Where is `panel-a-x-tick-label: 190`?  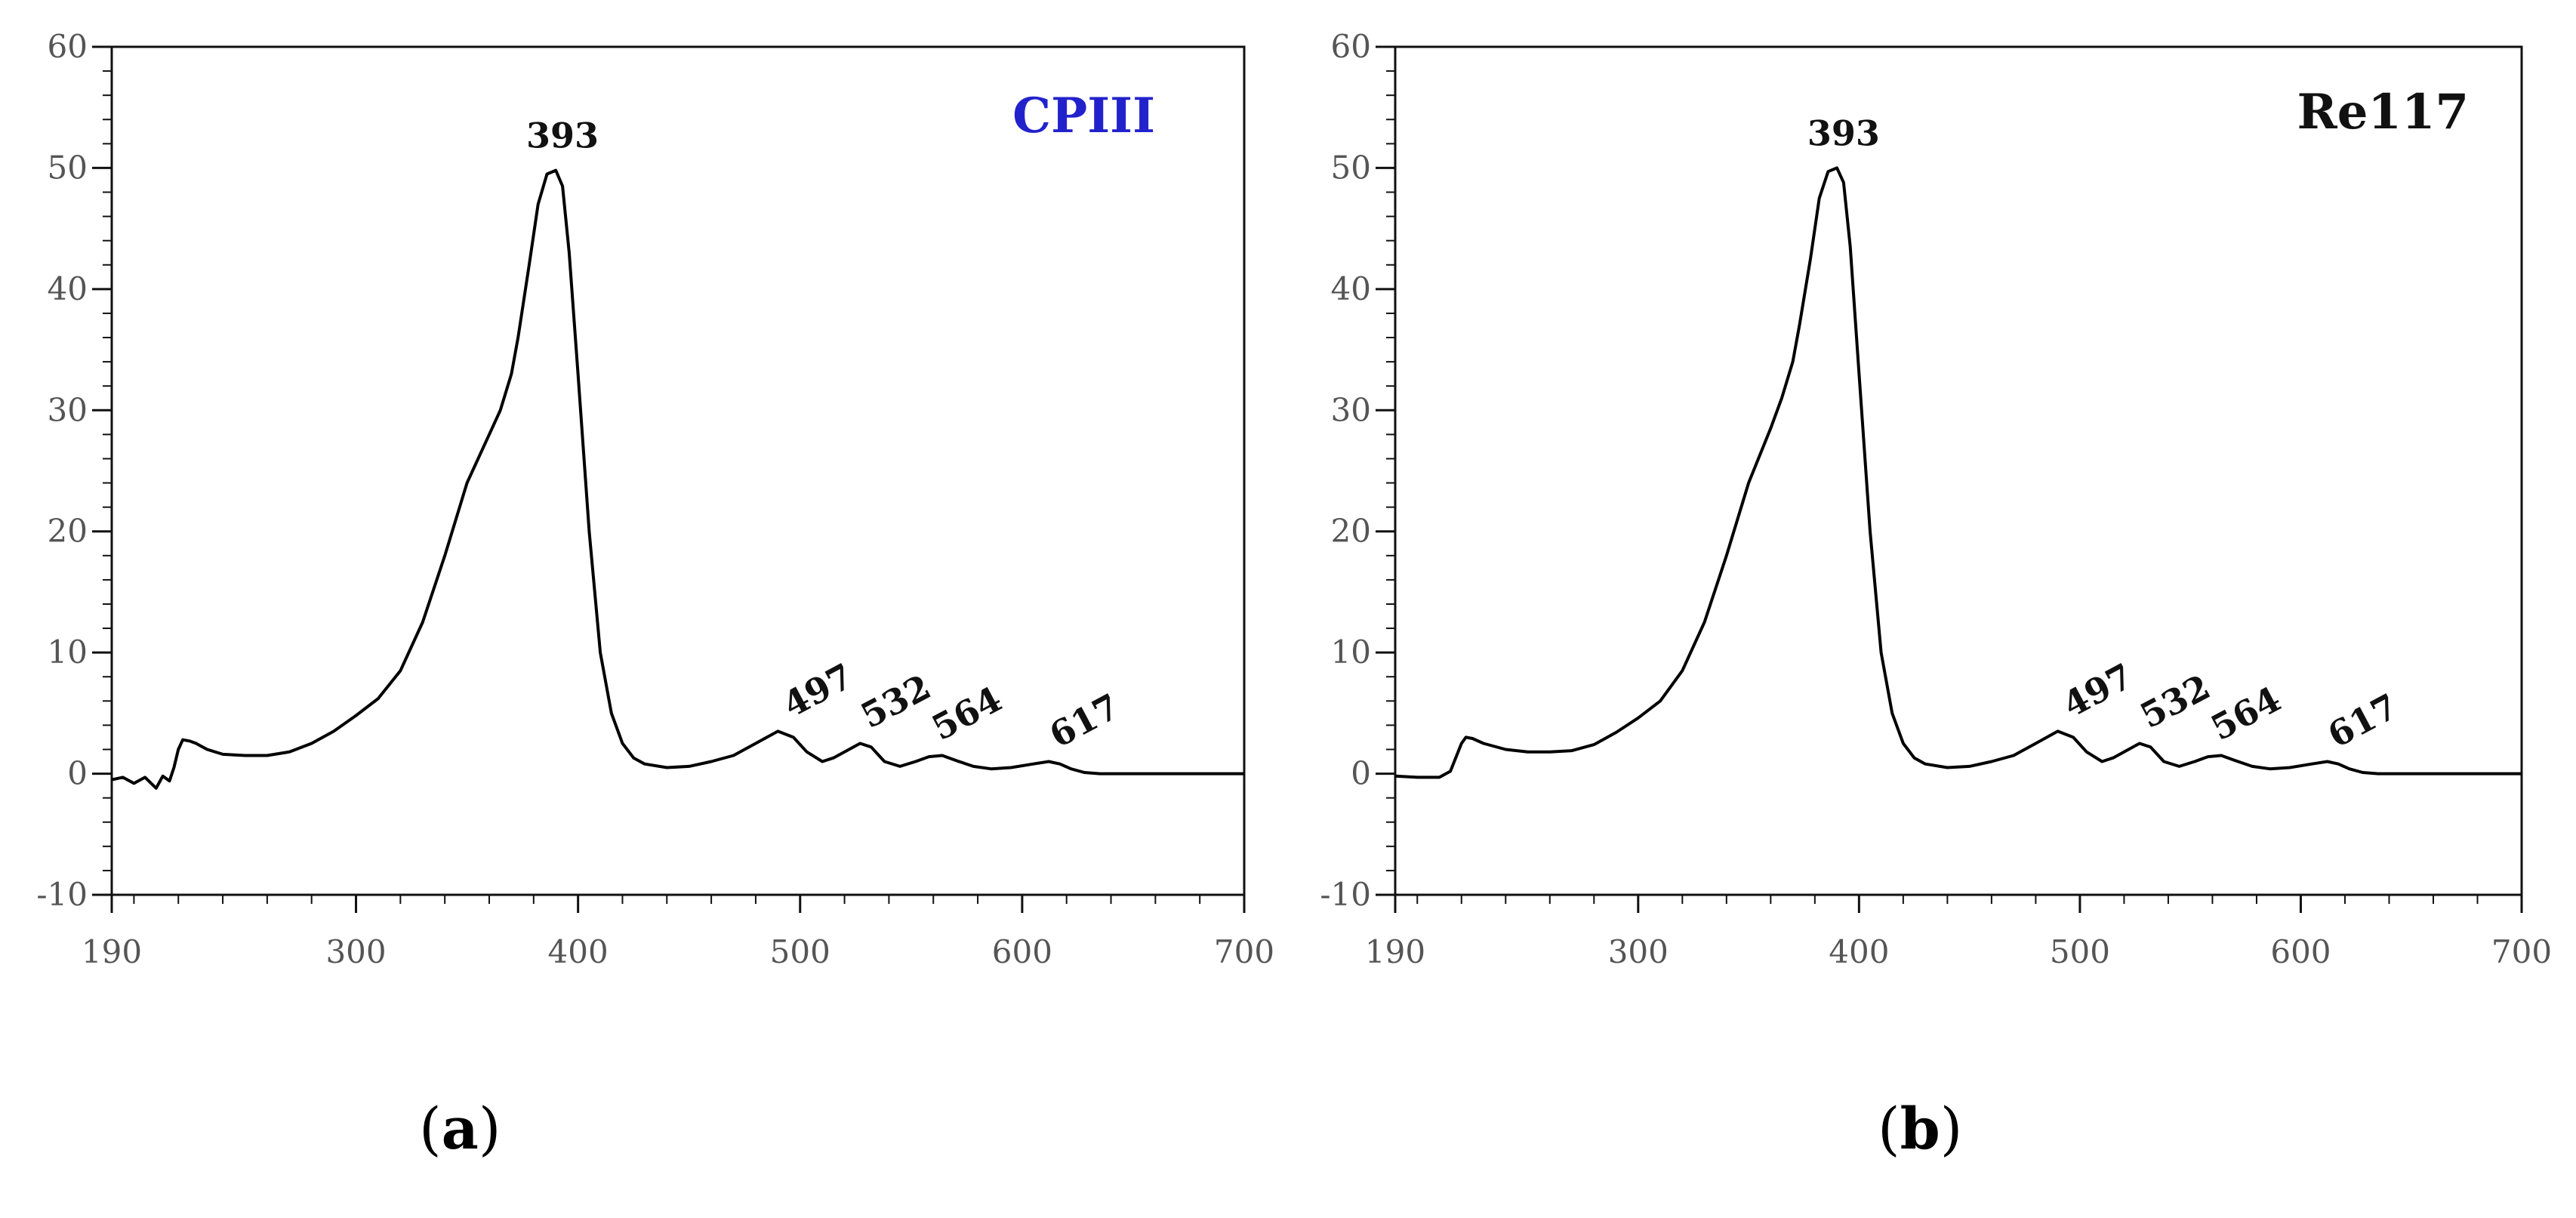 panel-a-x-tick-label: 190 is located at coordinates (112, 952).